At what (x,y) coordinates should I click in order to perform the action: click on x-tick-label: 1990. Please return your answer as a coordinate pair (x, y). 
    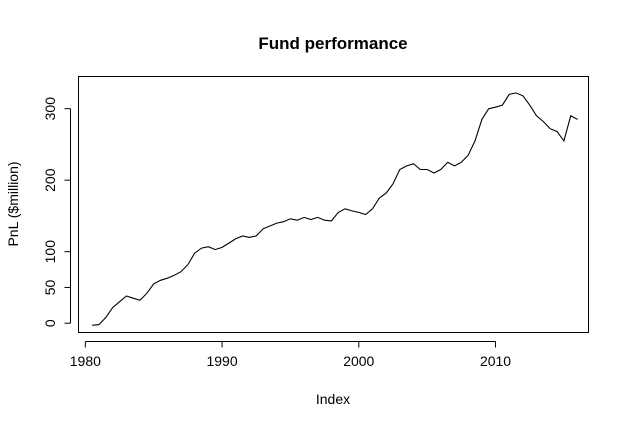
    Looking at the image, I should click on (221, 361).